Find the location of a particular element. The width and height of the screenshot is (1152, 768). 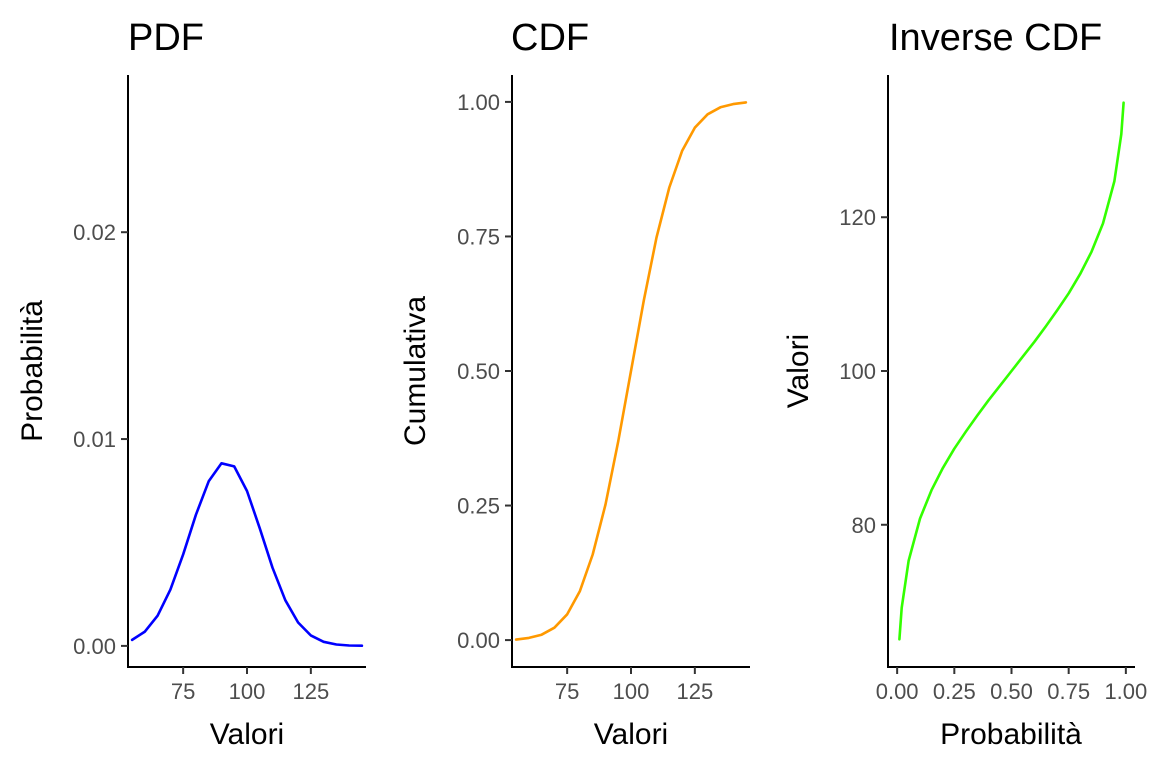

pdf-x-tick-label: 100 is located at coordinates (247, 691).